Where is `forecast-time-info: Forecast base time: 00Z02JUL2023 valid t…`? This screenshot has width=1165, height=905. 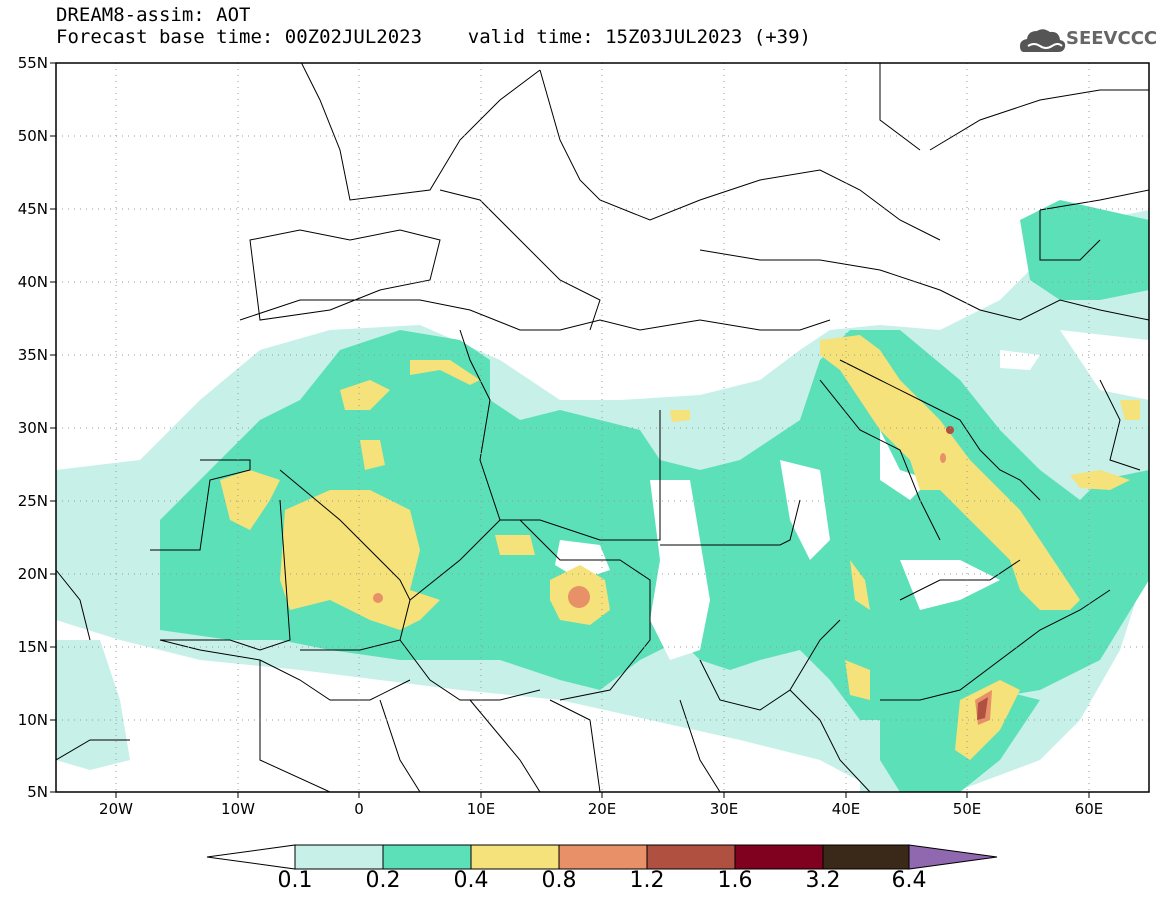
forecast-time-info: Forecast base time: 00Z02JUL2023 valid t… is located at coordinates (433, 37).